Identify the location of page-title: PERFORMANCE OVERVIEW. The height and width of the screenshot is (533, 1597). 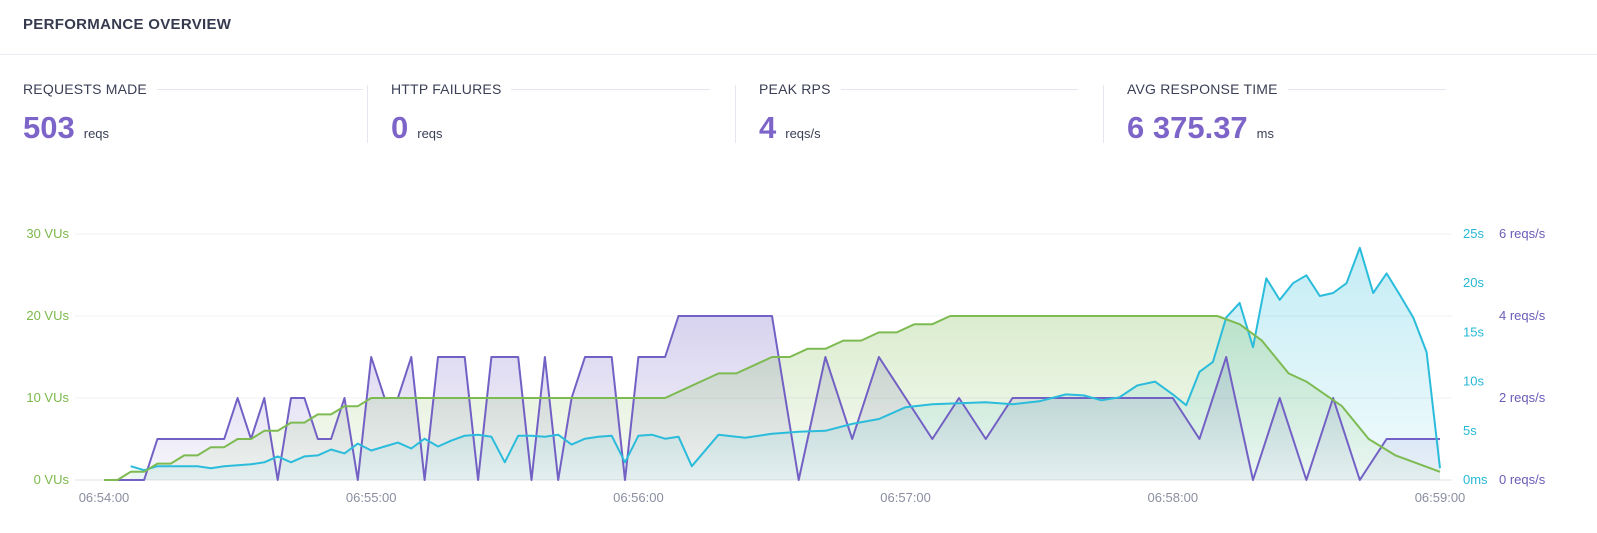
(127, 24).